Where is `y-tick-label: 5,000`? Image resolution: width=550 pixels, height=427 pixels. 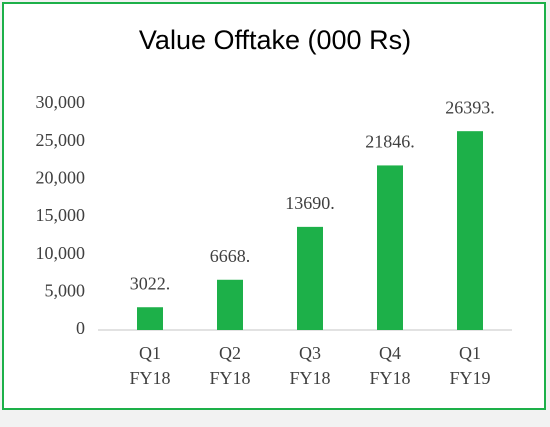
y-tick-label: 5,000 is located at coordinates (65, 290).